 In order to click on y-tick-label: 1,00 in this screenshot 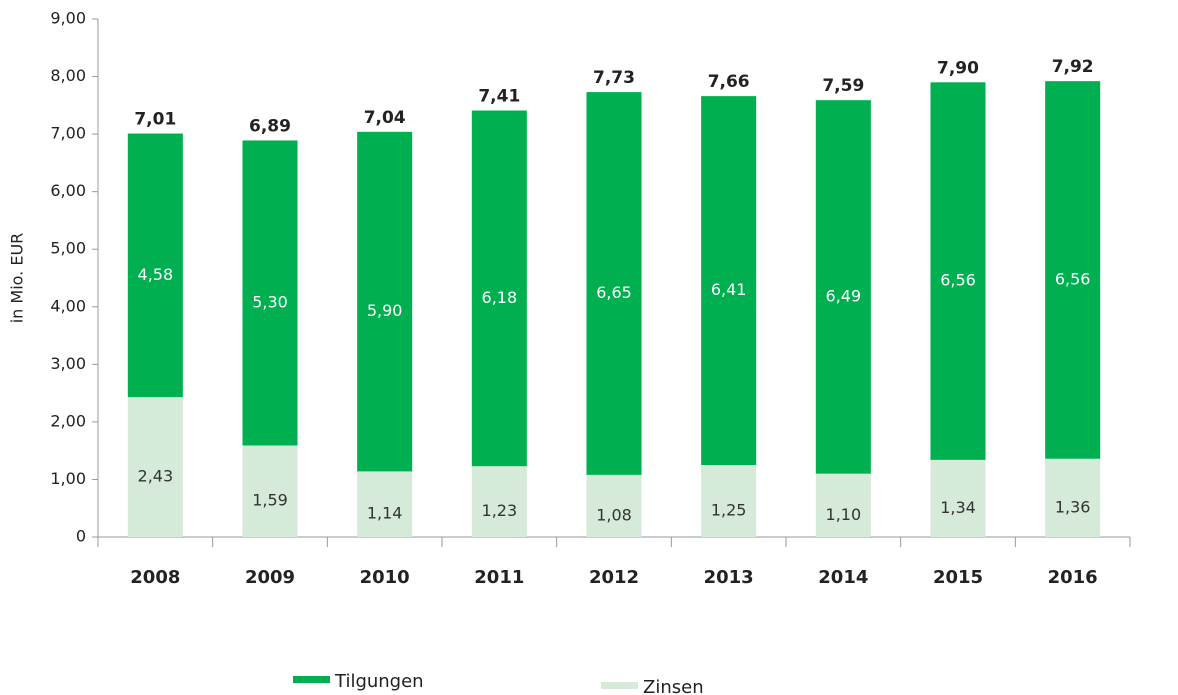, I will do `click(68, 478)`.